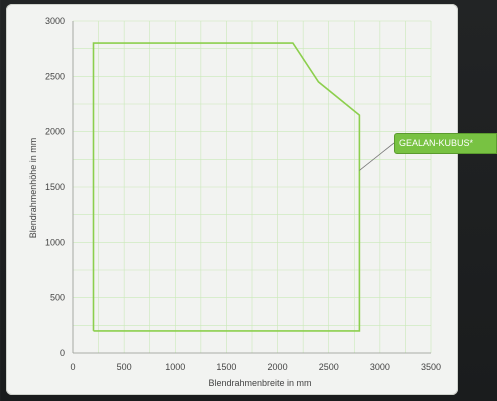 The height and width of the screenshot is (401, 497). What do you see at coordinates (329, 367) in the screenshot?
I see `x-tick-label: 2500` at bounding box center [329, 367].